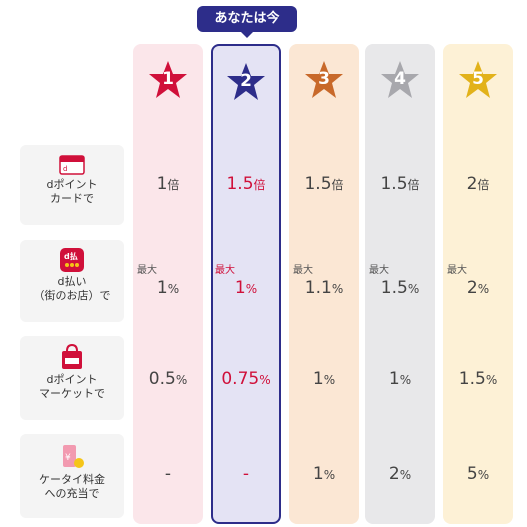 The width and height of the screenshot is (527, 527). I want to click on rank-number: 5, so click(478, 79).